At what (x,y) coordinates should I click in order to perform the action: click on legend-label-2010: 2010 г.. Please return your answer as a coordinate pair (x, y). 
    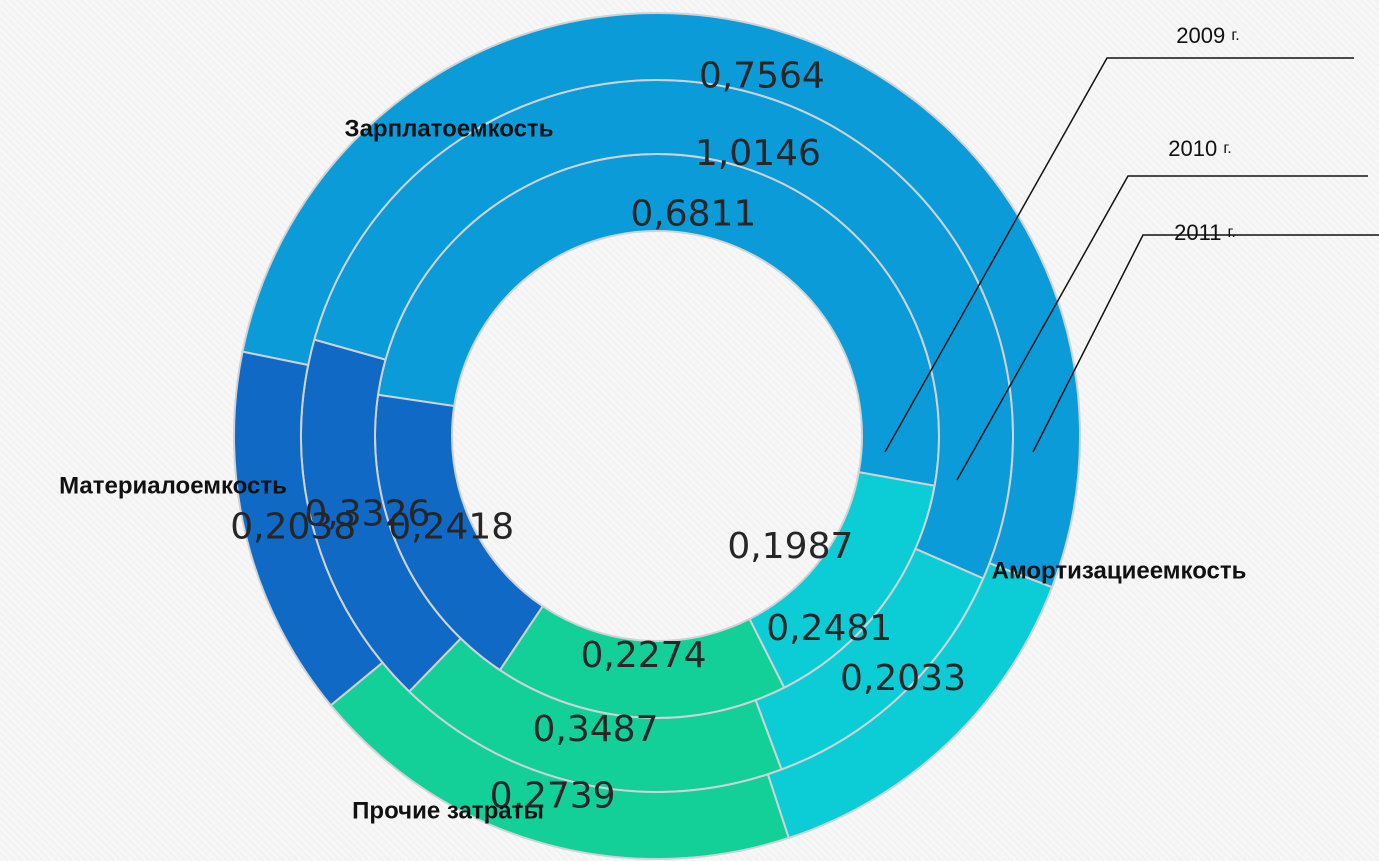
    Looking at the image, I should click on (1199, 148).